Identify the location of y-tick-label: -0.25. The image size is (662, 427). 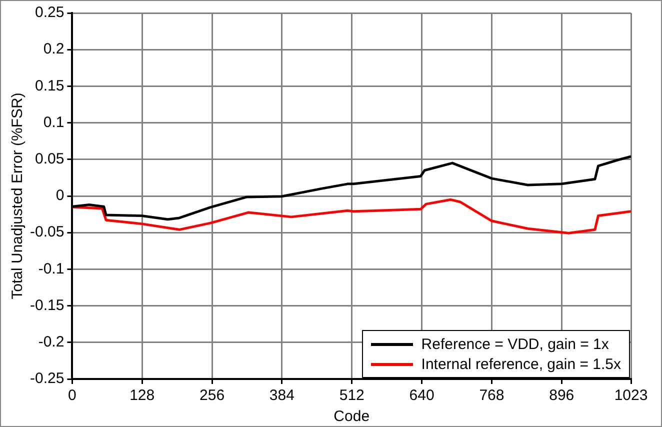
(47, 379).